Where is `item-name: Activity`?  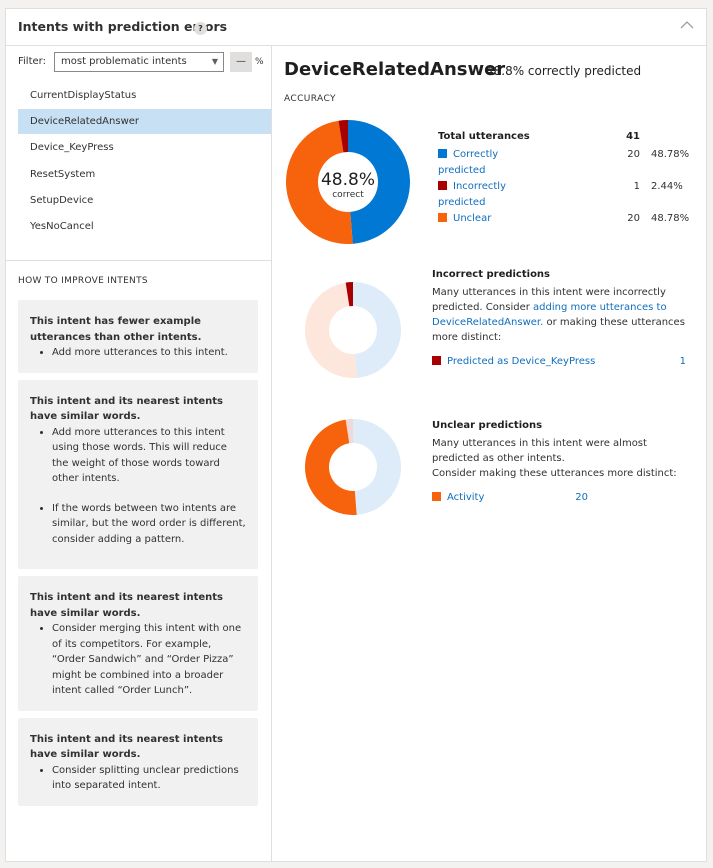
item-name: Activity is located at coordinates (466, 497).